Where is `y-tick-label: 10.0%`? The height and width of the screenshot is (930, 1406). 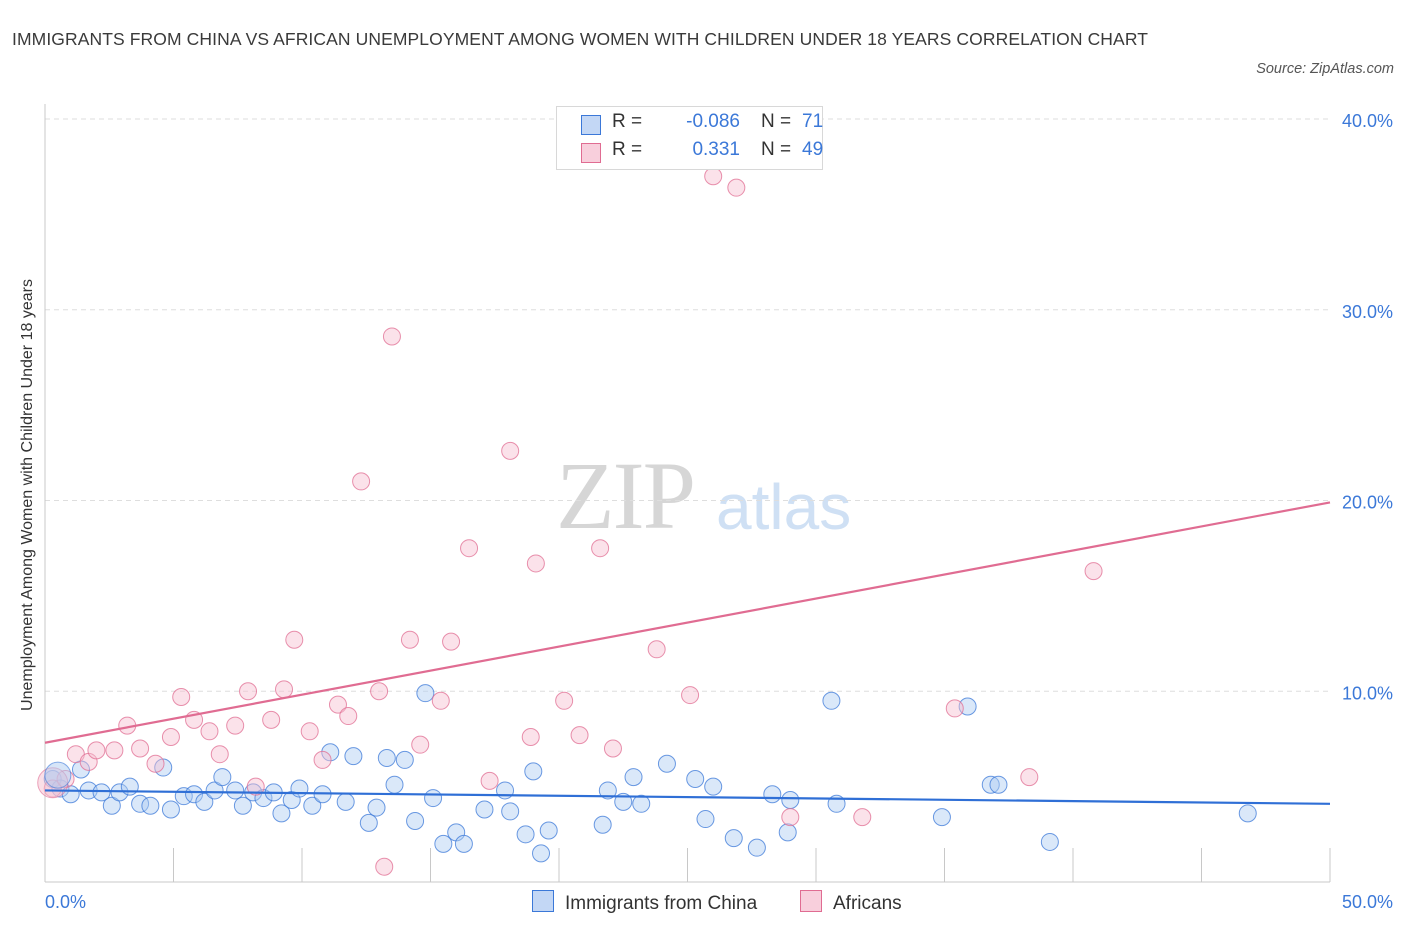
y-tick-label: 10.0% is located at coordinates (1367, 693).